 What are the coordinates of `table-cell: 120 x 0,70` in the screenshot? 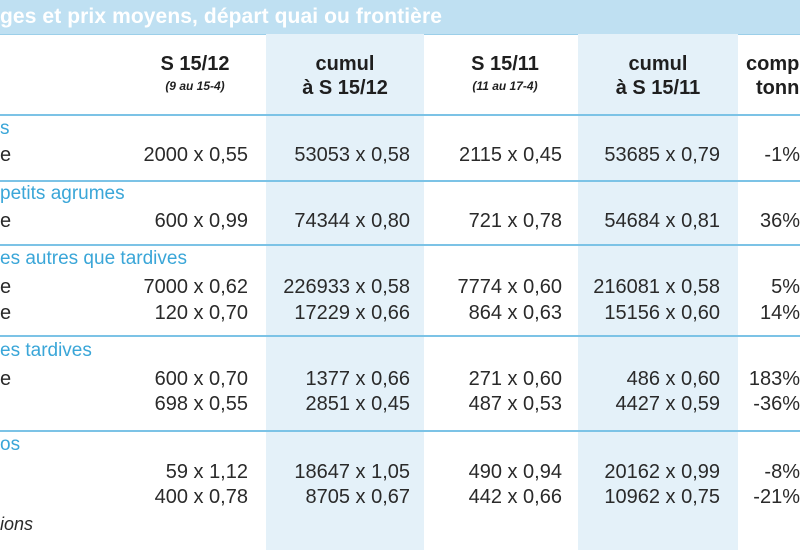 It's located at (201, 313).